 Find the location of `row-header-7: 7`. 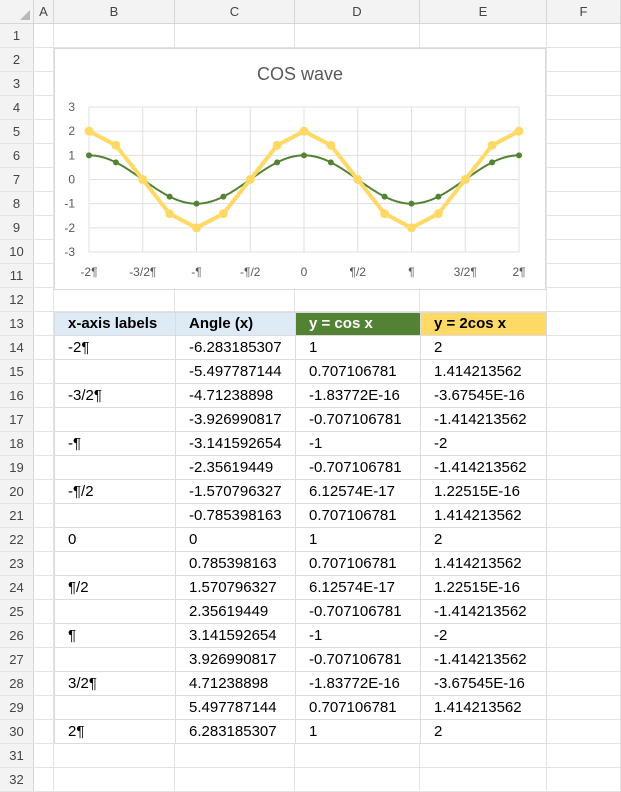

row-header-7: 7 is located at coordinates (17, 180).